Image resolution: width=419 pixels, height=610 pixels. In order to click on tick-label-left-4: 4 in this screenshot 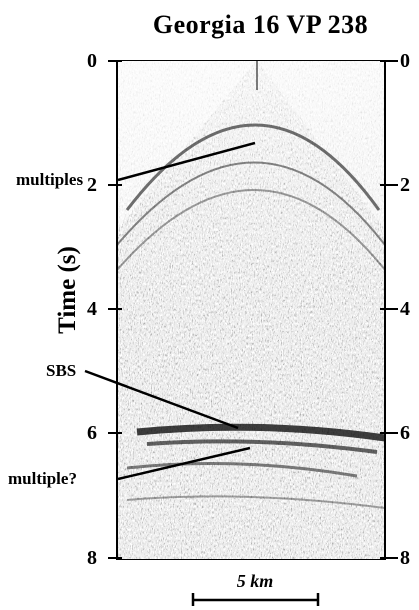, I will do `click(92, 309)`.